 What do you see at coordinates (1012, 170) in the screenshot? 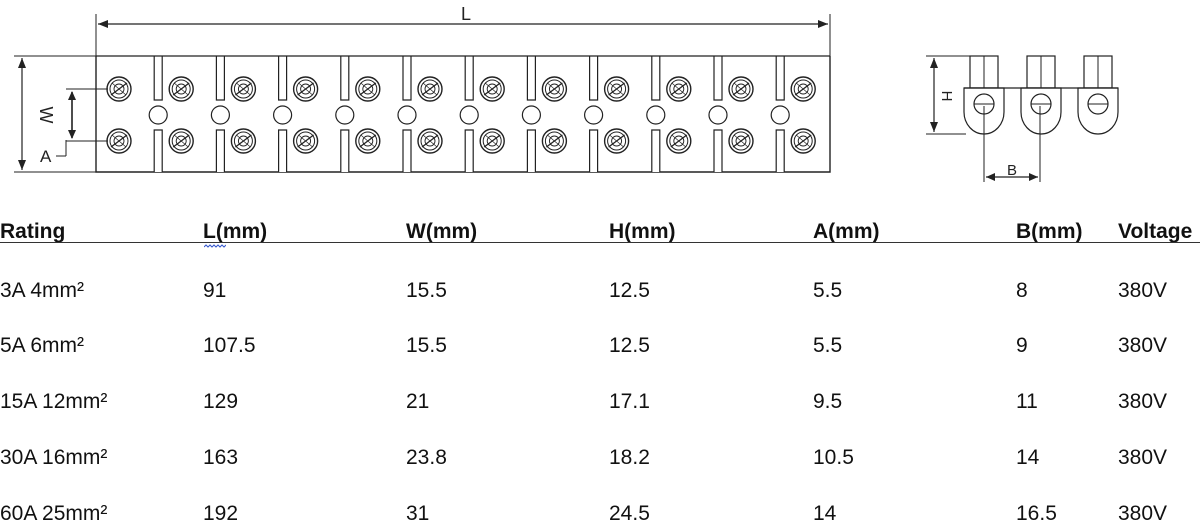
I see `b-label: B` at bounding box center [1012, 170].